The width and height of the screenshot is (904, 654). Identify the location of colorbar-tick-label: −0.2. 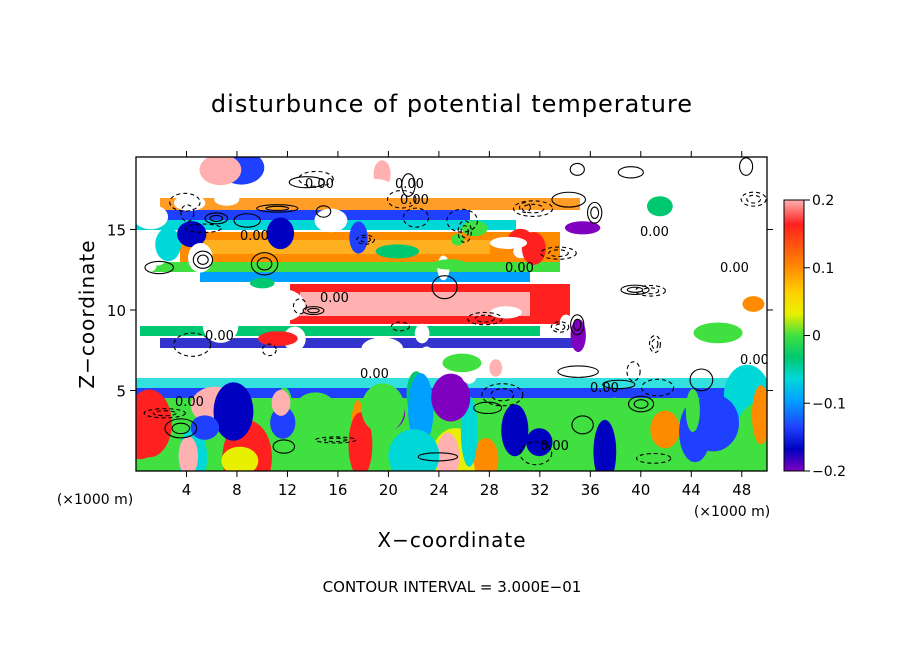
(829, 472).